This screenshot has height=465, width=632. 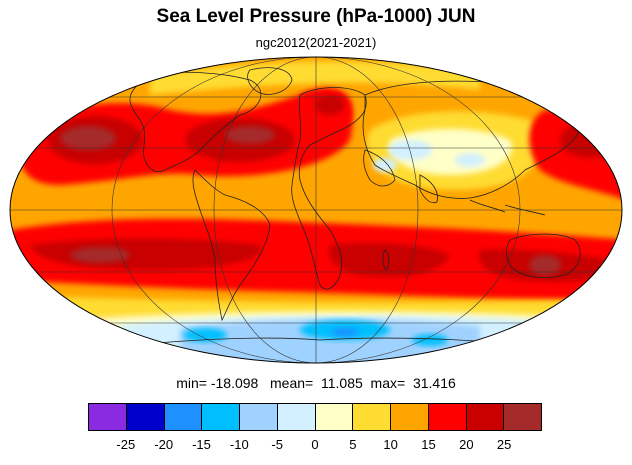 What do you see at coordinates (277, 444) in the screenshot?
I see `colorbar-tick-label: -5` at bounding box center [277, 444].